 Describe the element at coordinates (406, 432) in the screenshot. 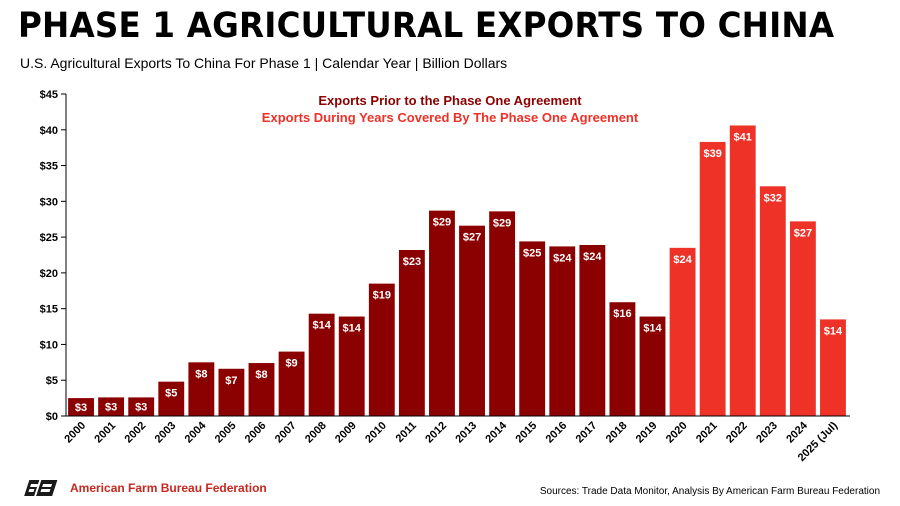

I see `x-tick-label: 2011` at that location.